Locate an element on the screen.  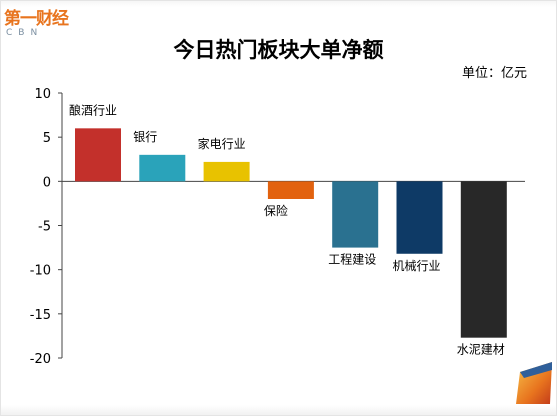
unit-label: 单位：亿元 is located at coordinates (494, 73).